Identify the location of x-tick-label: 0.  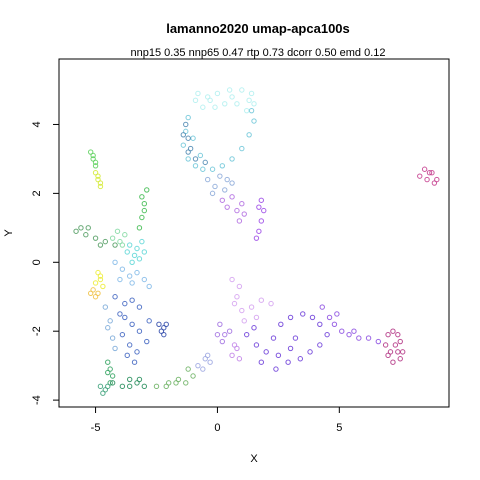
(217, 428).